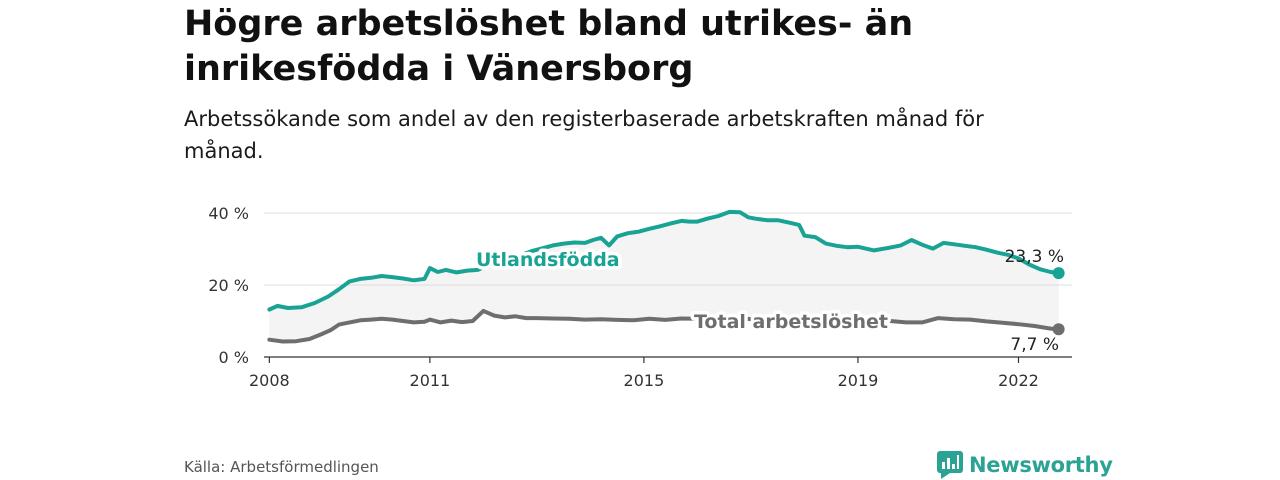 The width and height of the screenshot is (1280, 480). Describe the element at coordinates (644, 380) in the screenshot. I see `x-tick-label: 2015` at that location.